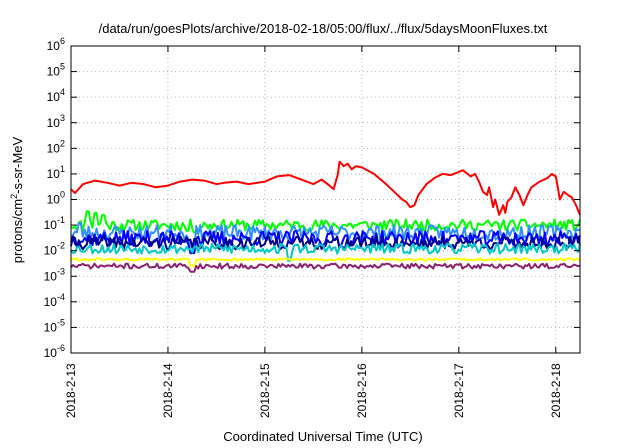 The height and width of the screenshot is (448, 640). I want to click on y-axis-label-base: protons/cm, so click(17, 231).